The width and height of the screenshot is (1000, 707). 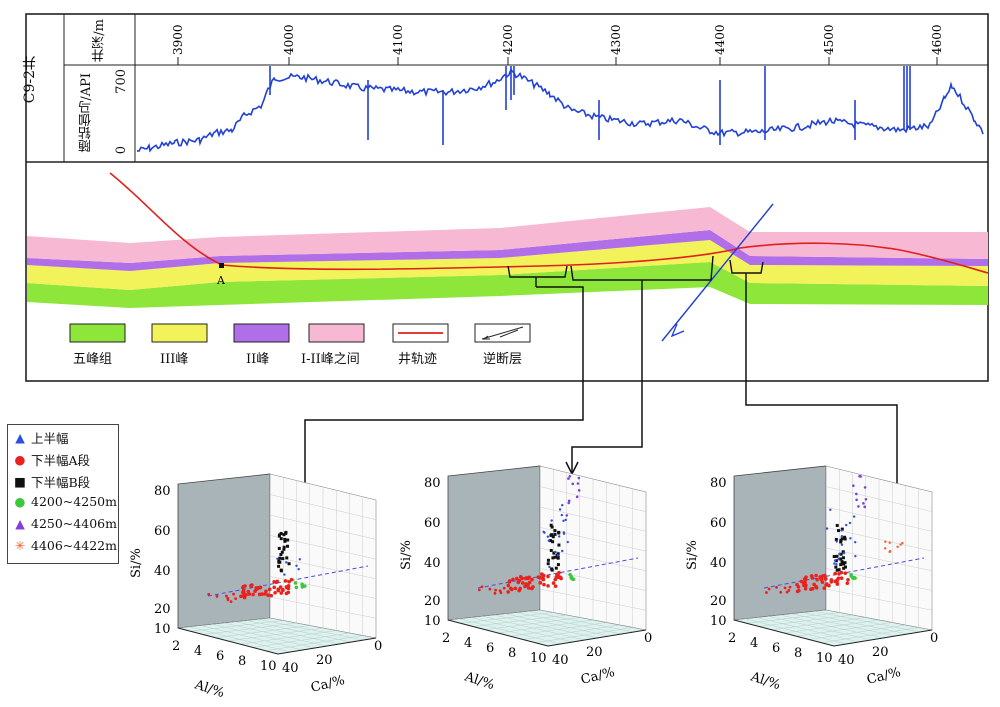 I want to click on z-tick-label: 40, so click(x=290, y=668).